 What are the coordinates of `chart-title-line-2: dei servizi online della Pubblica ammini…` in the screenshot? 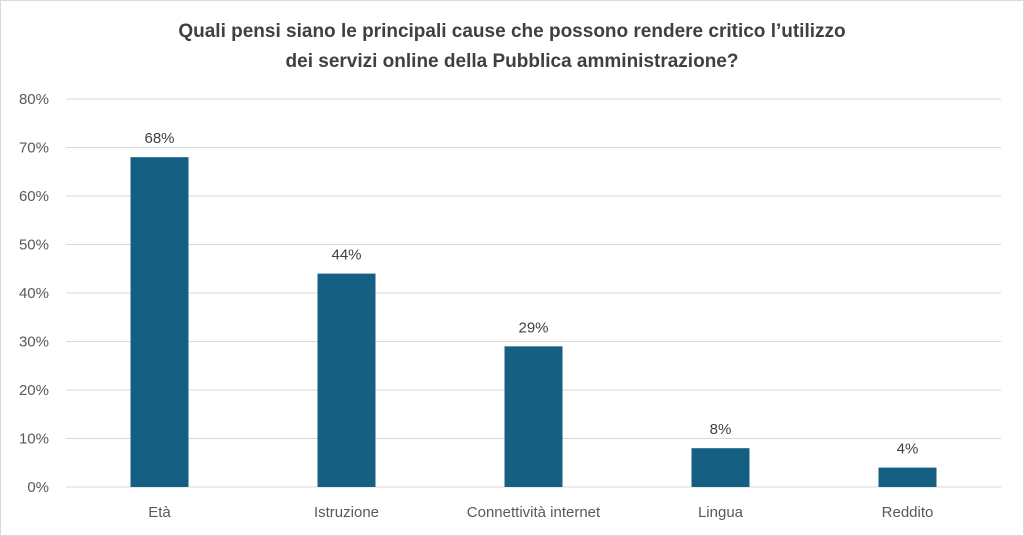 It's located at (512, 61).